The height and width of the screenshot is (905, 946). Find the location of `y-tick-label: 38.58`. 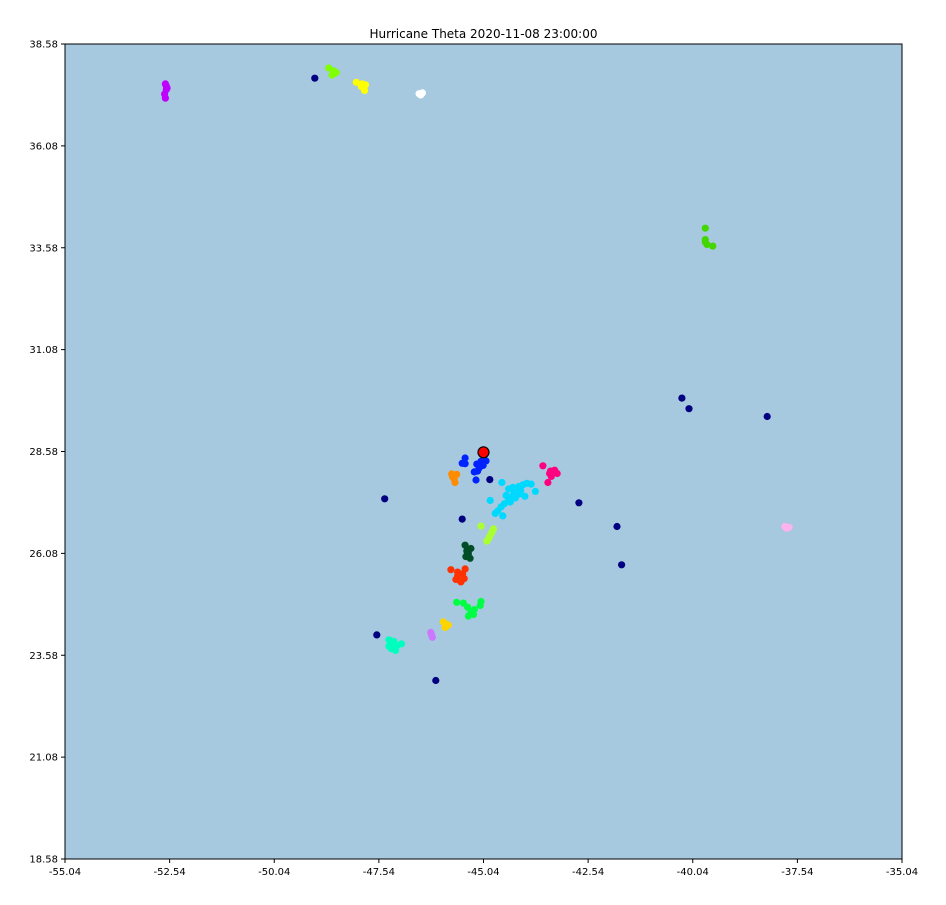

y-tick-label: 38.58 is located at coordinates (43, 45).